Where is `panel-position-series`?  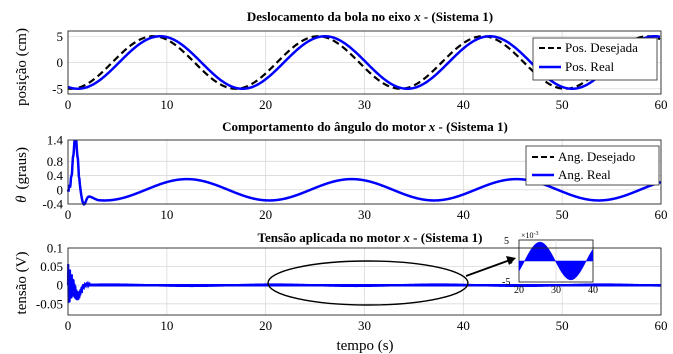
panel-position-series is located at coordinates (364, 62).